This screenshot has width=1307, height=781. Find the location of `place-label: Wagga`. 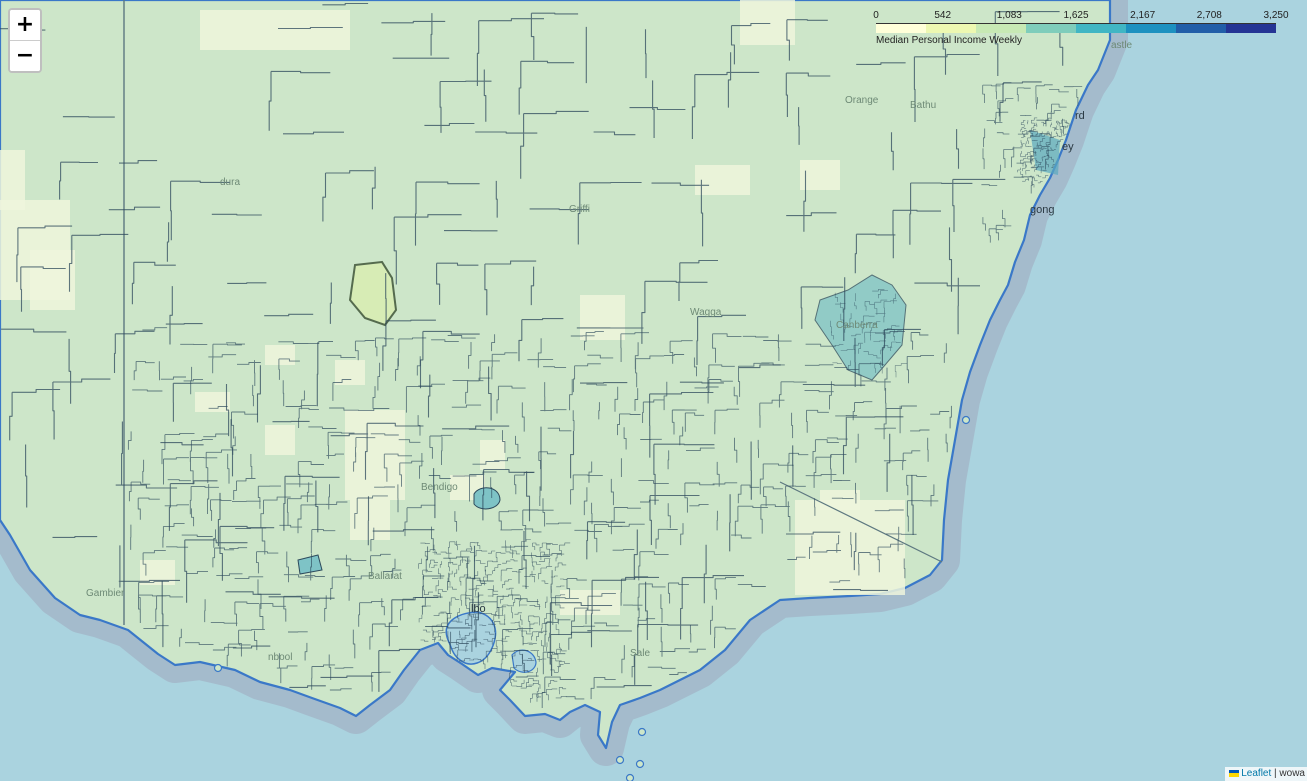

place-label: Wagga is located at coordinates (706, 312).